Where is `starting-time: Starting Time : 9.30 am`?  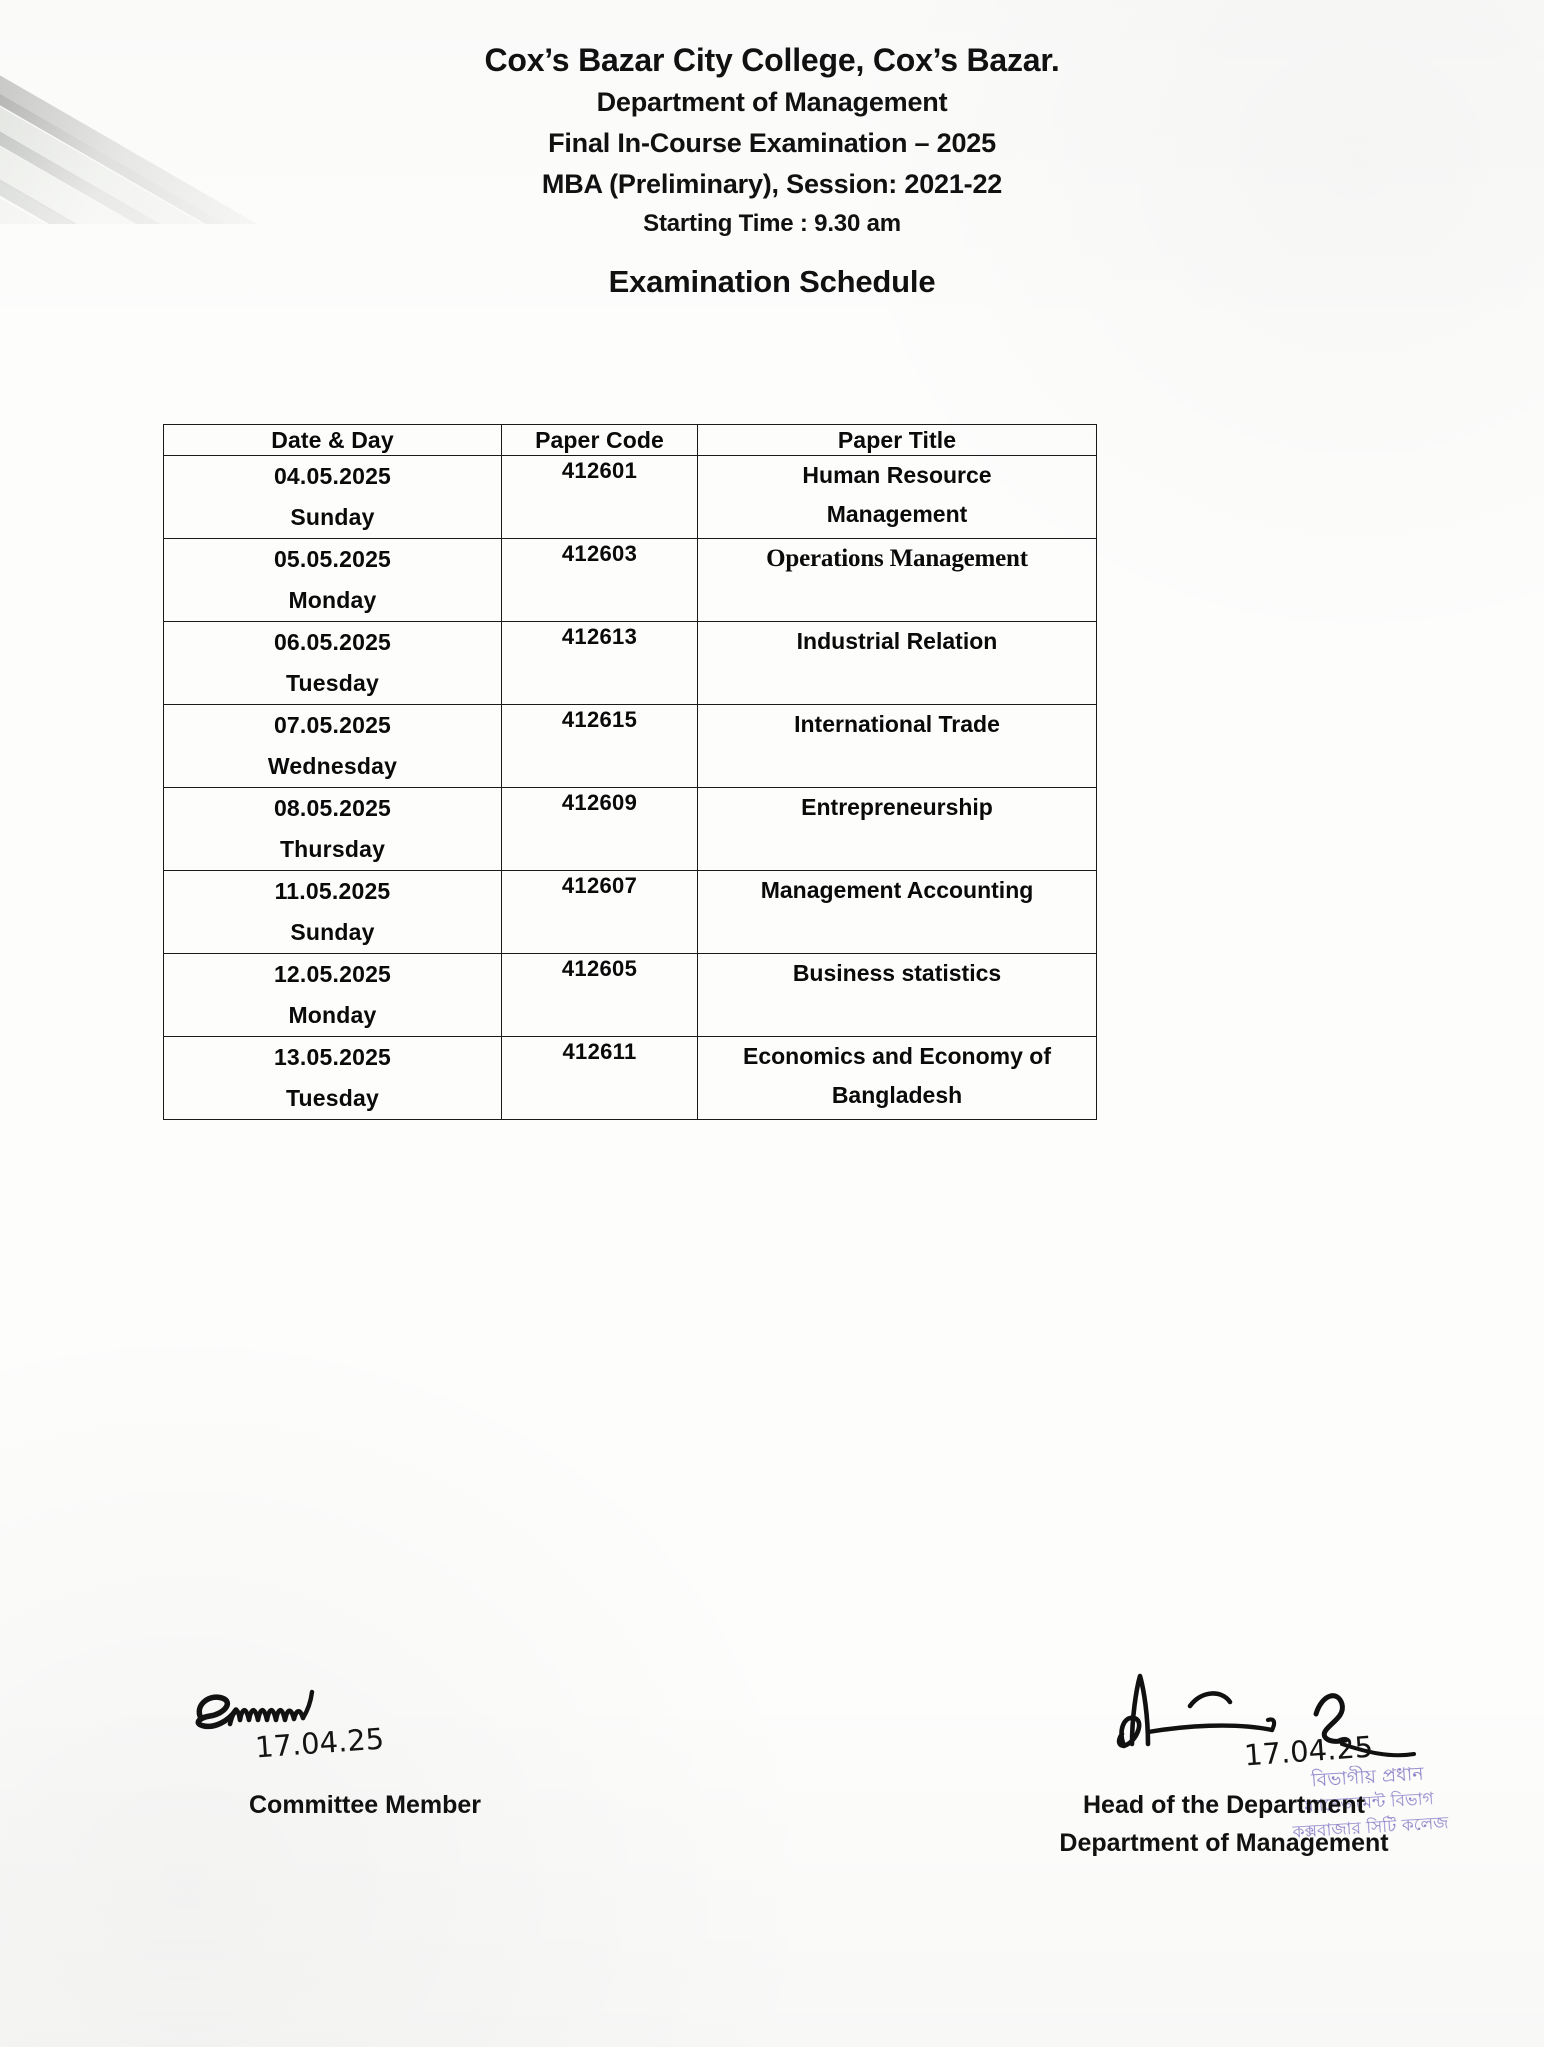 starting-time: Starting Time : 9.30 am is located at coordinates (772, 223).